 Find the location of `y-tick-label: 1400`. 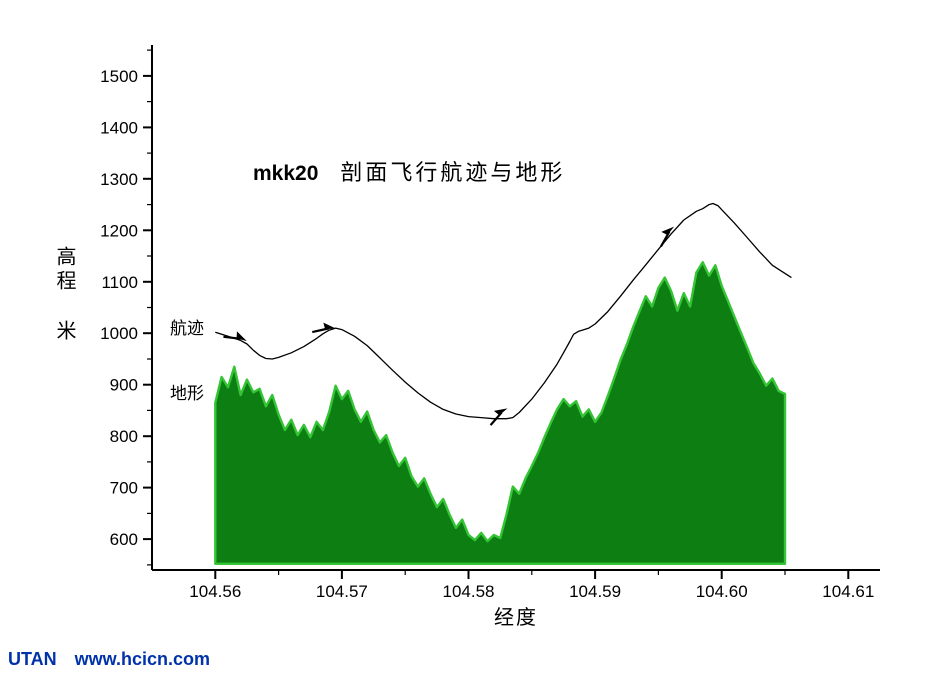

y-tick-label: 1400 is located at coordinates (119, 127).